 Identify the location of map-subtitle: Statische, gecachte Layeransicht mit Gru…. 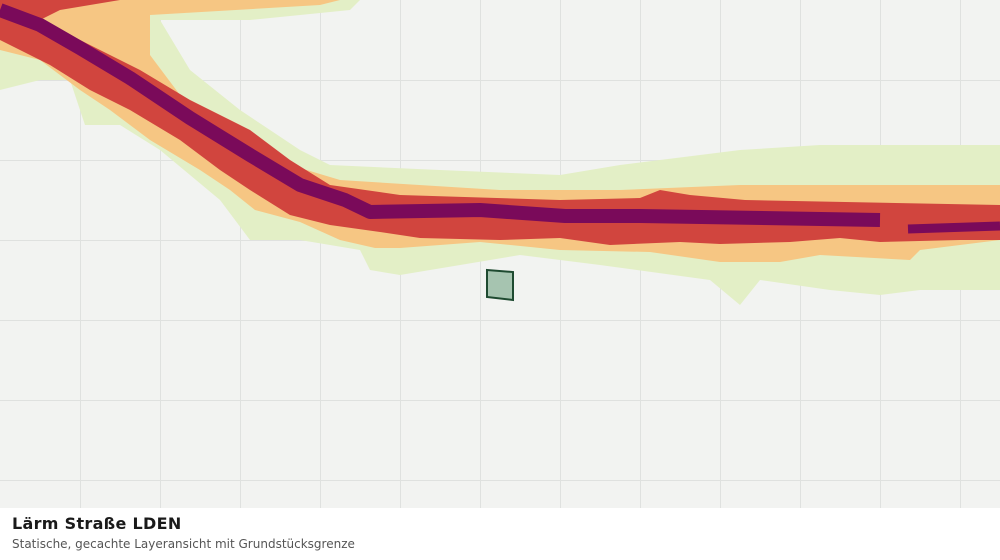
(183, 544).